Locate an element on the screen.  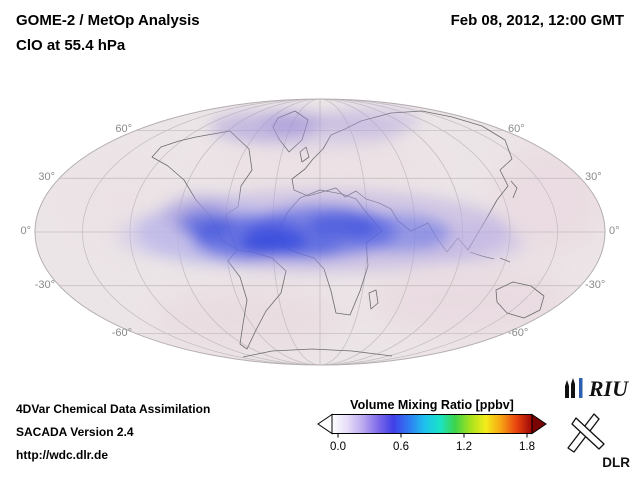
riu-logo-text: RIU is located at coordinates (608, 388).